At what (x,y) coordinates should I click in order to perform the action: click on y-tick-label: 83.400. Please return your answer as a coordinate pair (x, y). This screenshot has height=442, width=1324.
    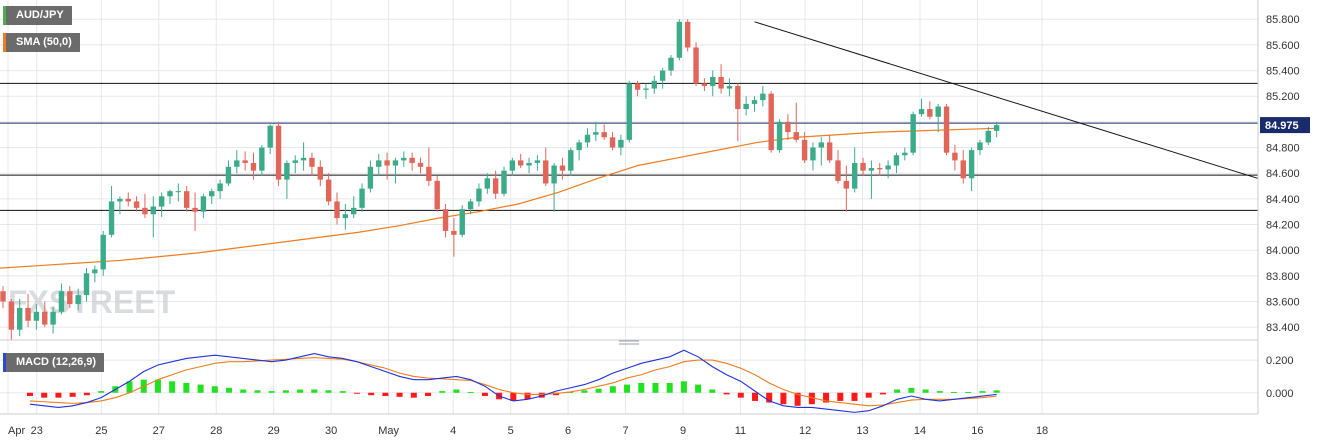
    Looking at the image, I should click on (1283, 328).